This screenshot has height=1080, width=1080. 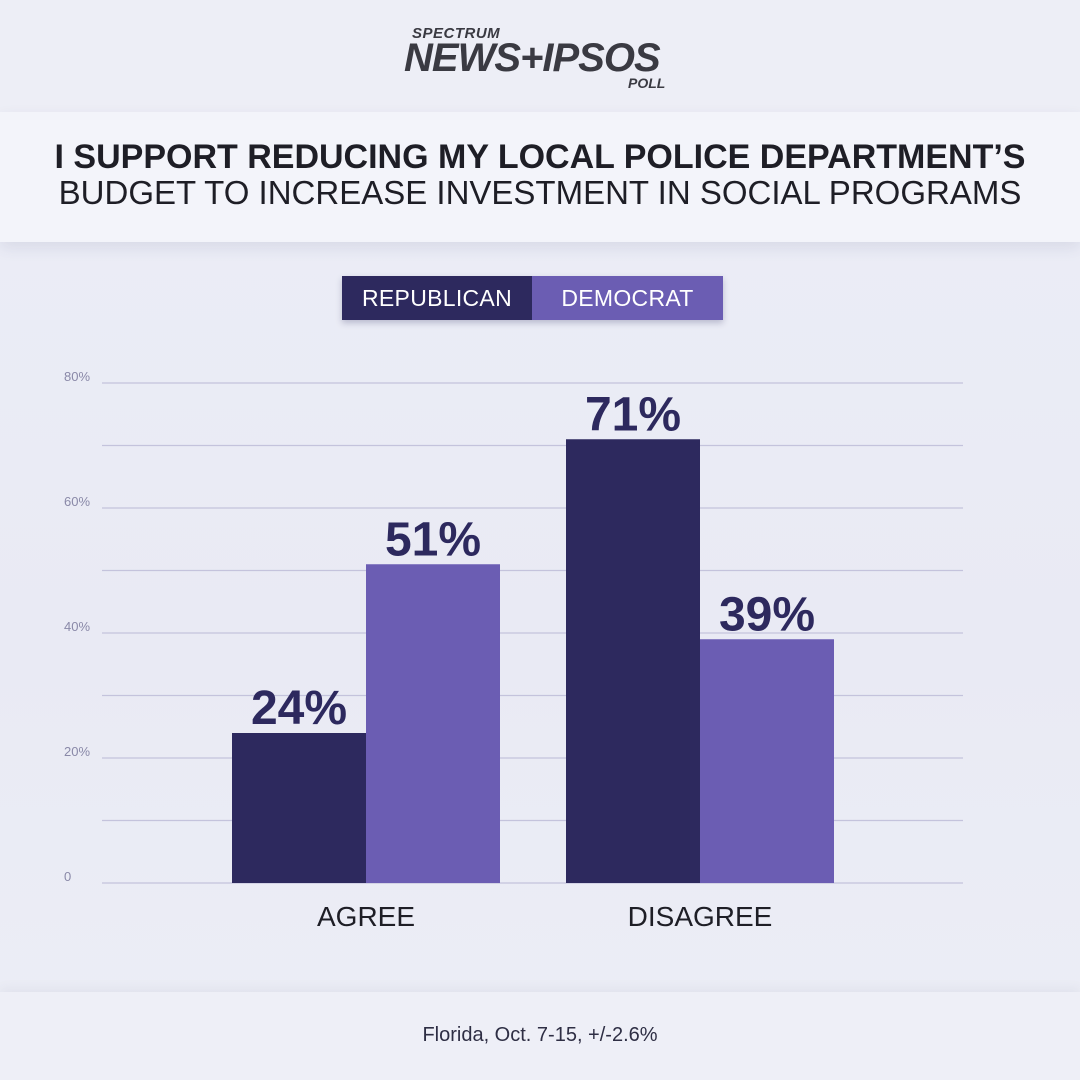 I want to click on bar-republican-disagree, so click(x=633, y=661).